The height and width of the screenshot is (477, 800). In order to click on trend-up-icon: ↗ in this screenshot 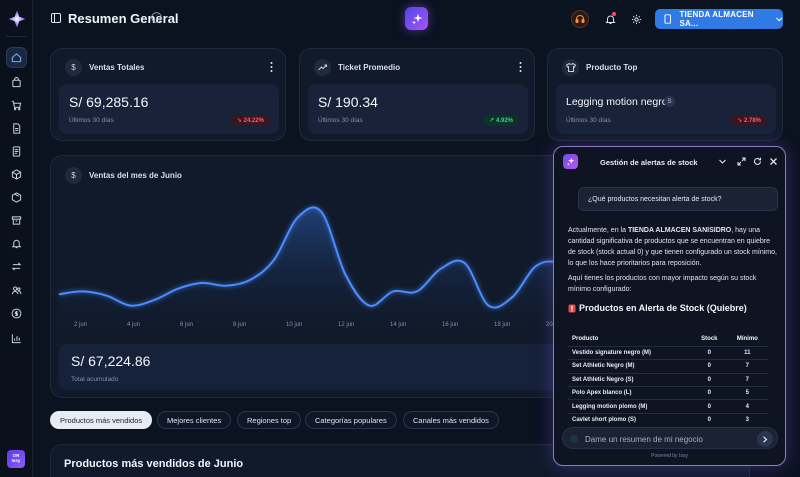, I will do `click(491, 121)`.